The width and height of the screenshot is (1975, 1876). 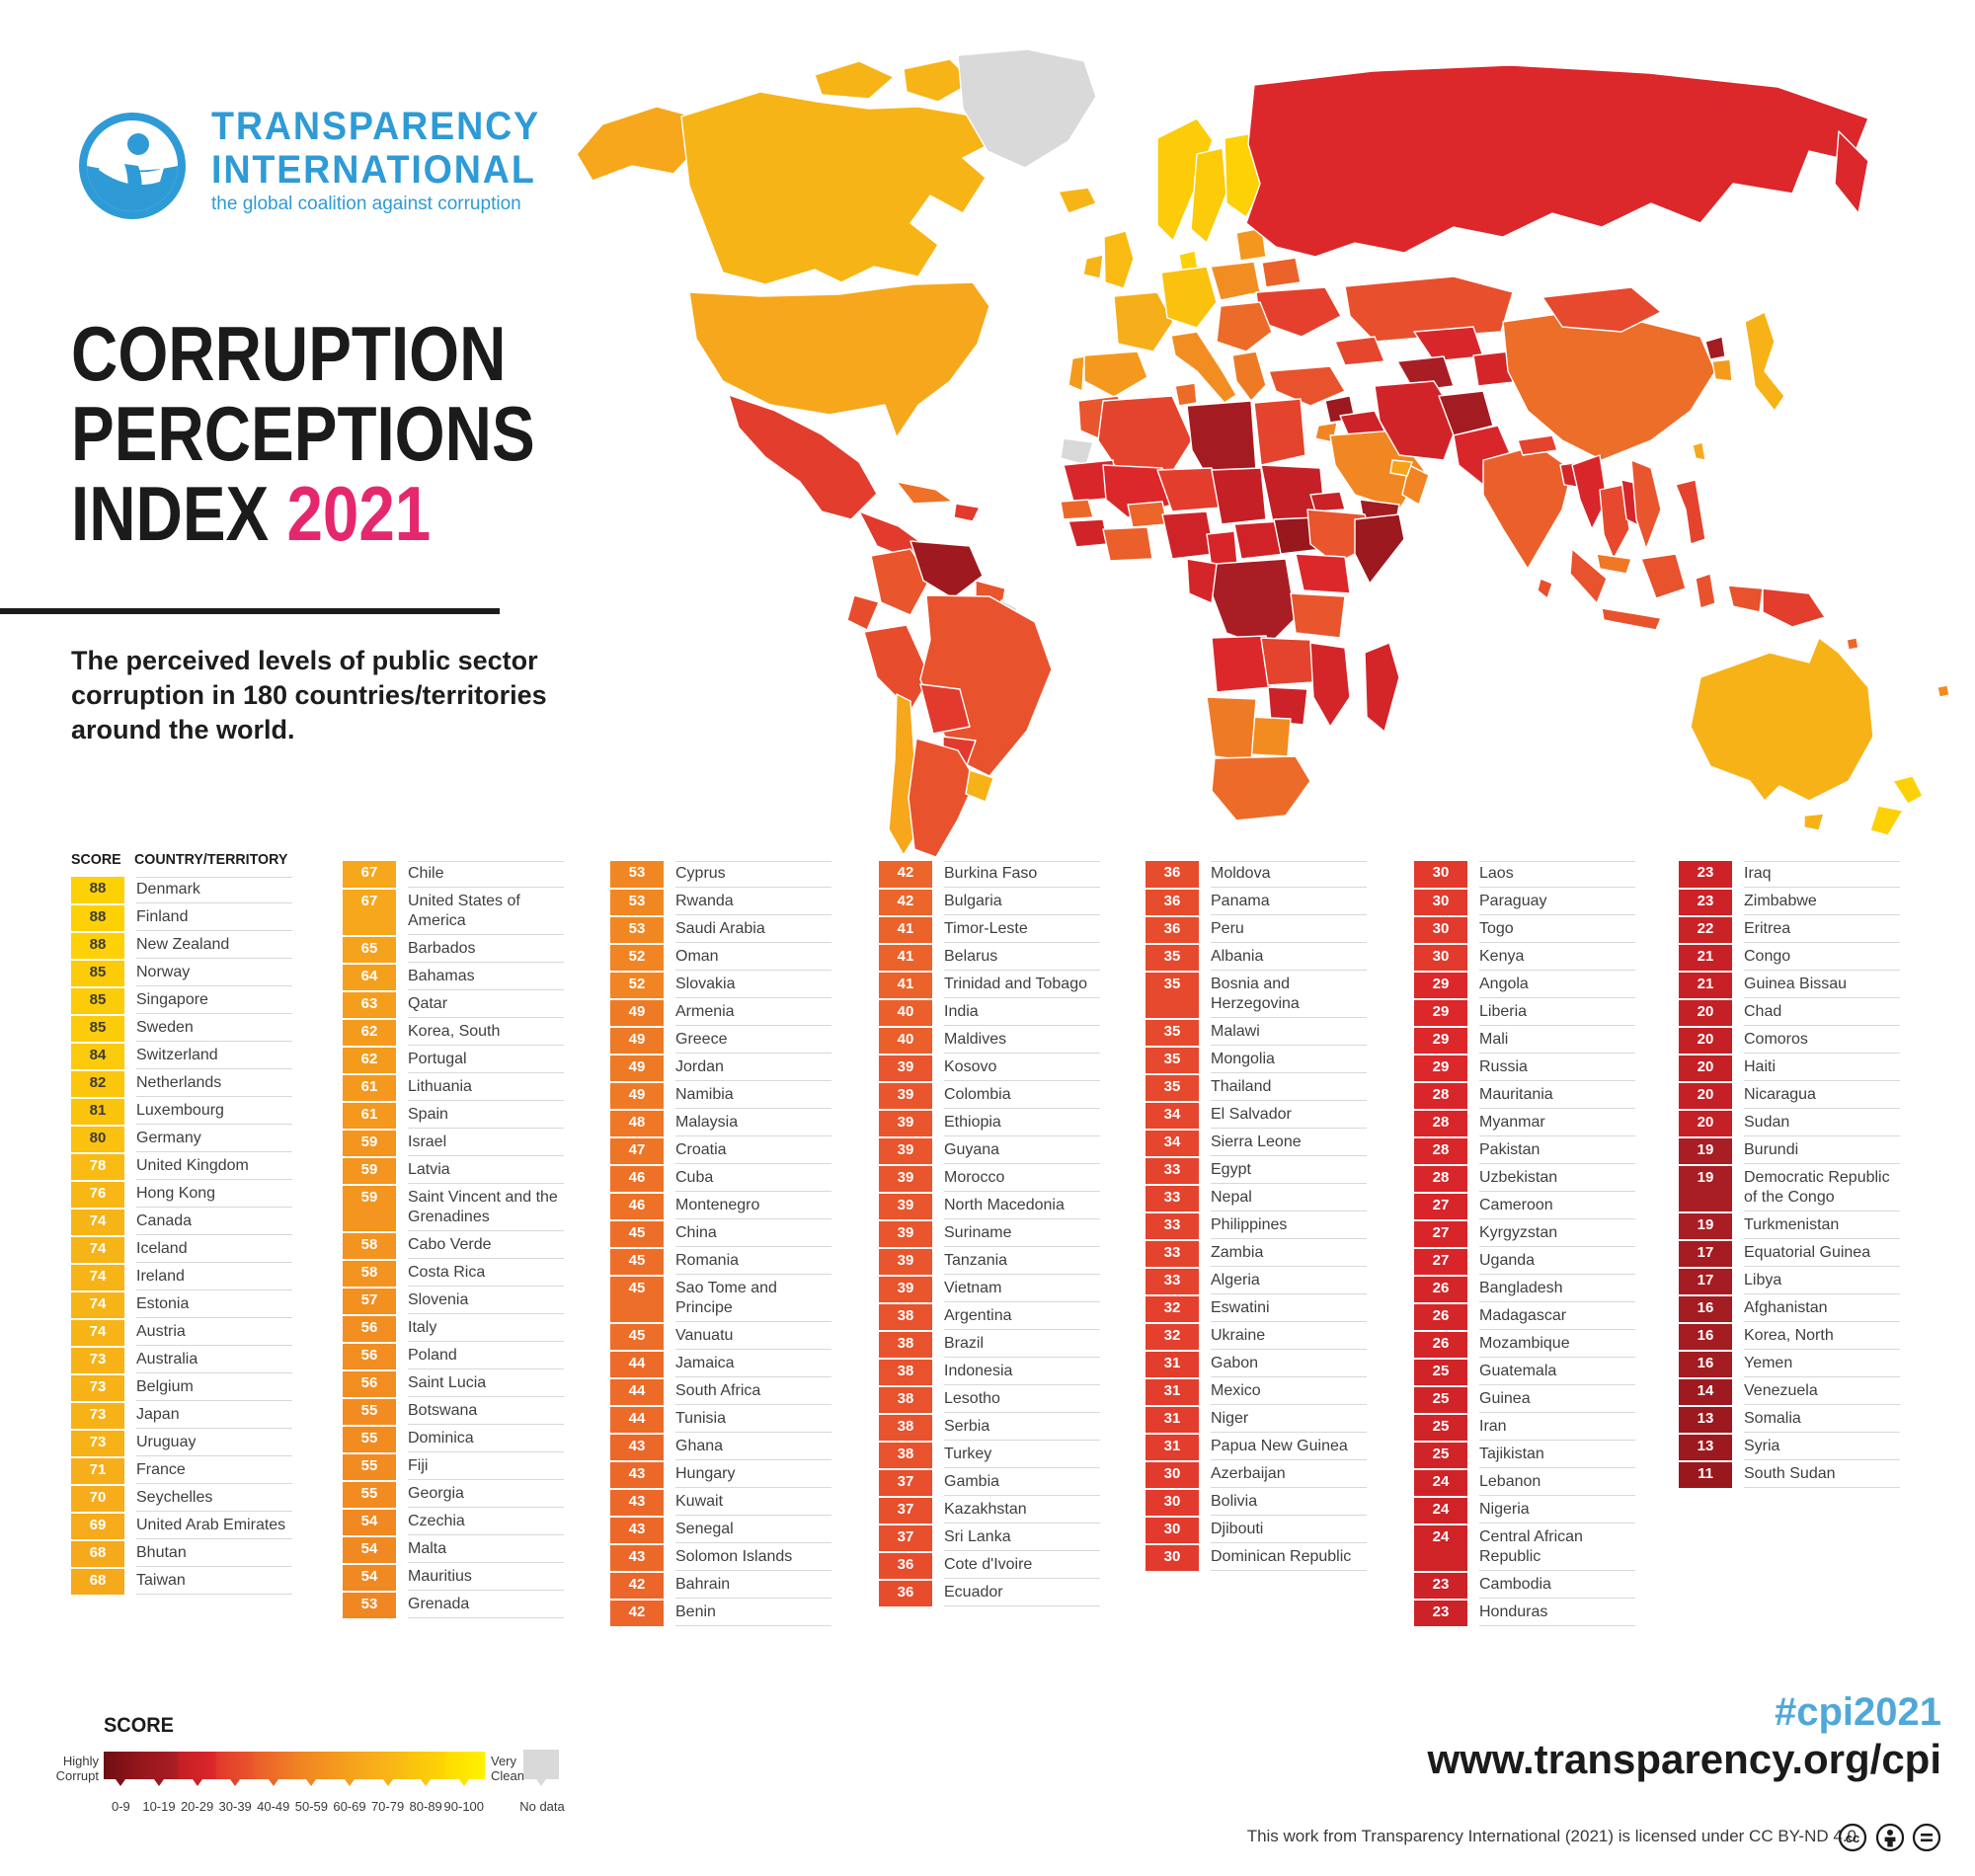 What do you see at coordinates (1280, 432) in the screenshot?
I see `map-region-egypt` at bounding box center [1280, 432].